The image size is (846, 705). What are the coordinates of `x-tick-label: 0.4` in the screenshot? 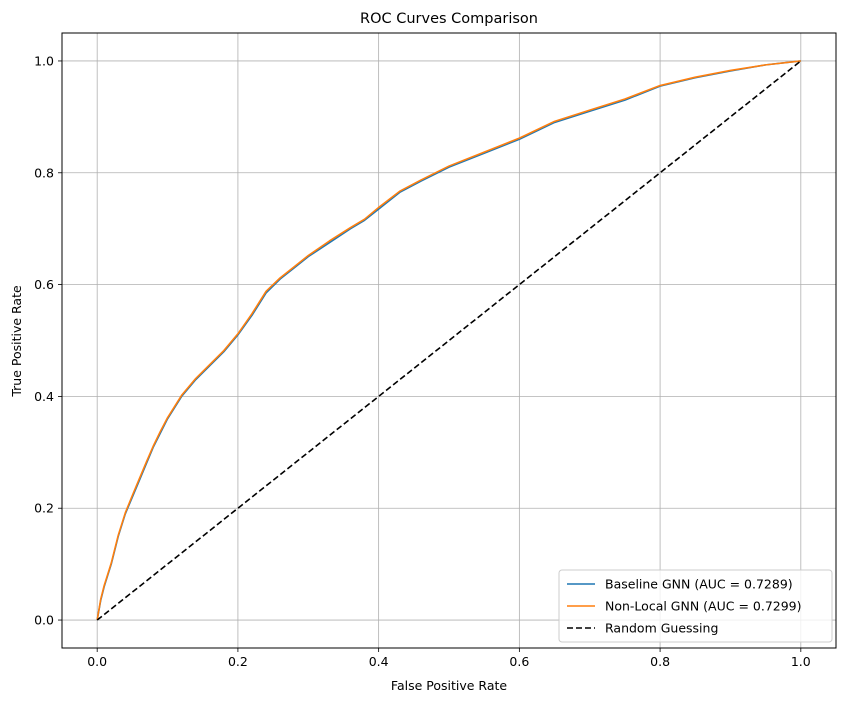 It's located at (379, 661).